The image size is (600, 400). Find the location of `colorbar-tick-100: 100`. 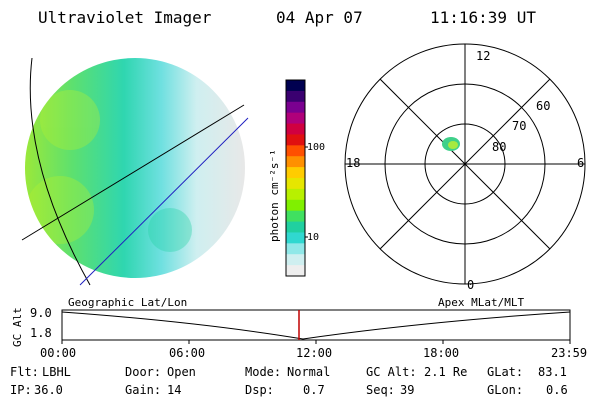

colorbar-tick-100: 100 is located at coordinates (316, 147).